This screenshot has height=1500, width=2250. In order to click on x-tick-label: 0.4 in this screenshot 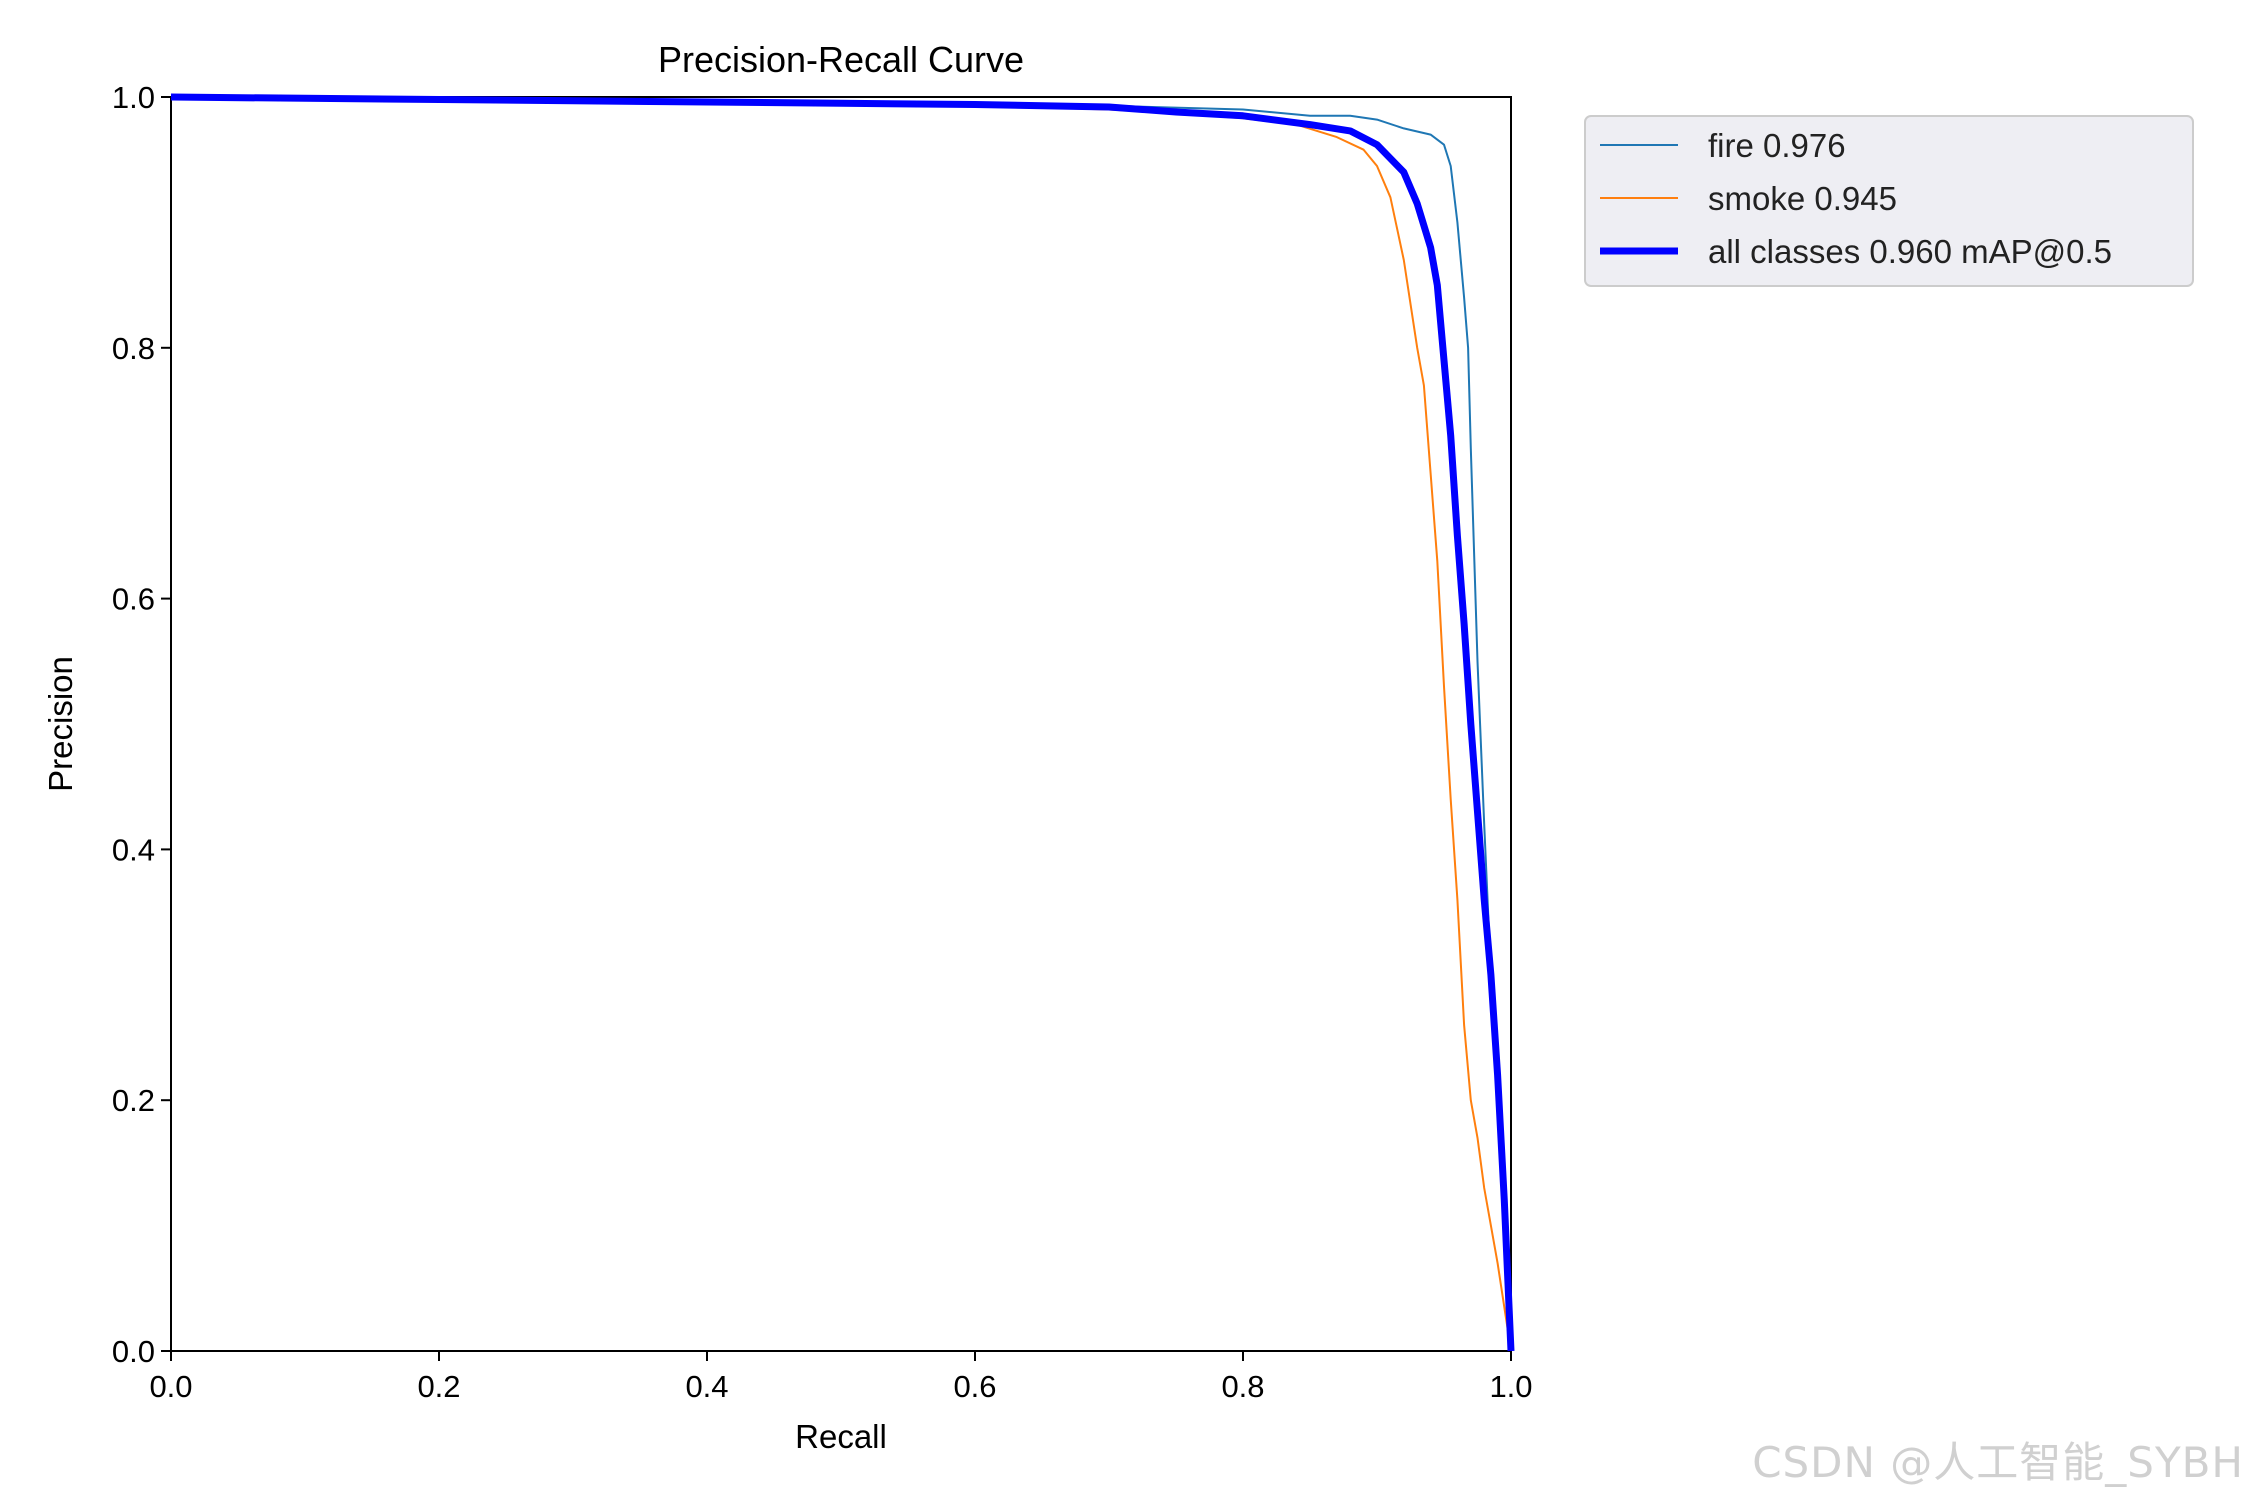, I will do `click(706, 1386)`.